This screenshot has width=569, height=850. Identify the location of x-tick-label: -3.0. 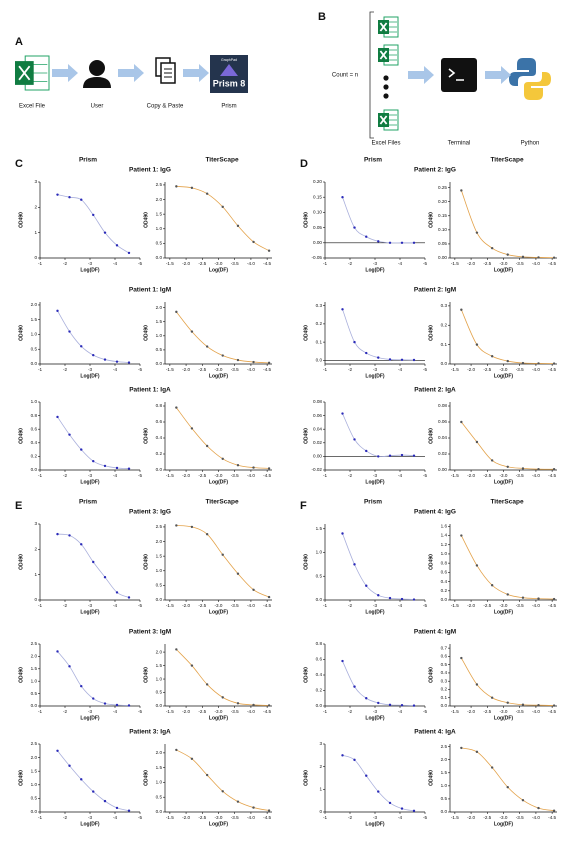
(219, 605).